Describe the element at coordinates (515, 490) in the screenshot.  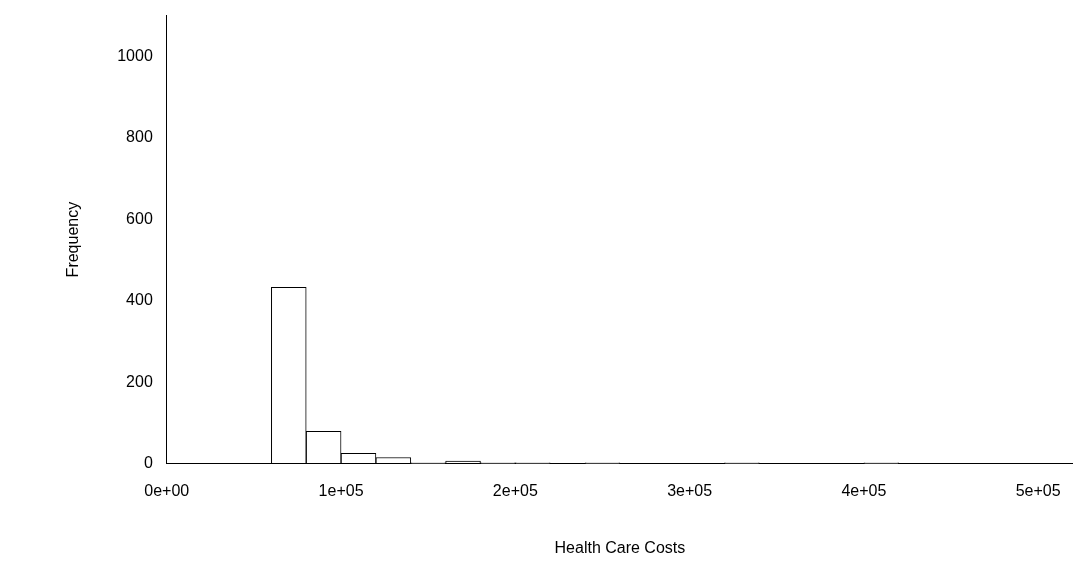
I see `x-tick-label: 2e+05` at that location.